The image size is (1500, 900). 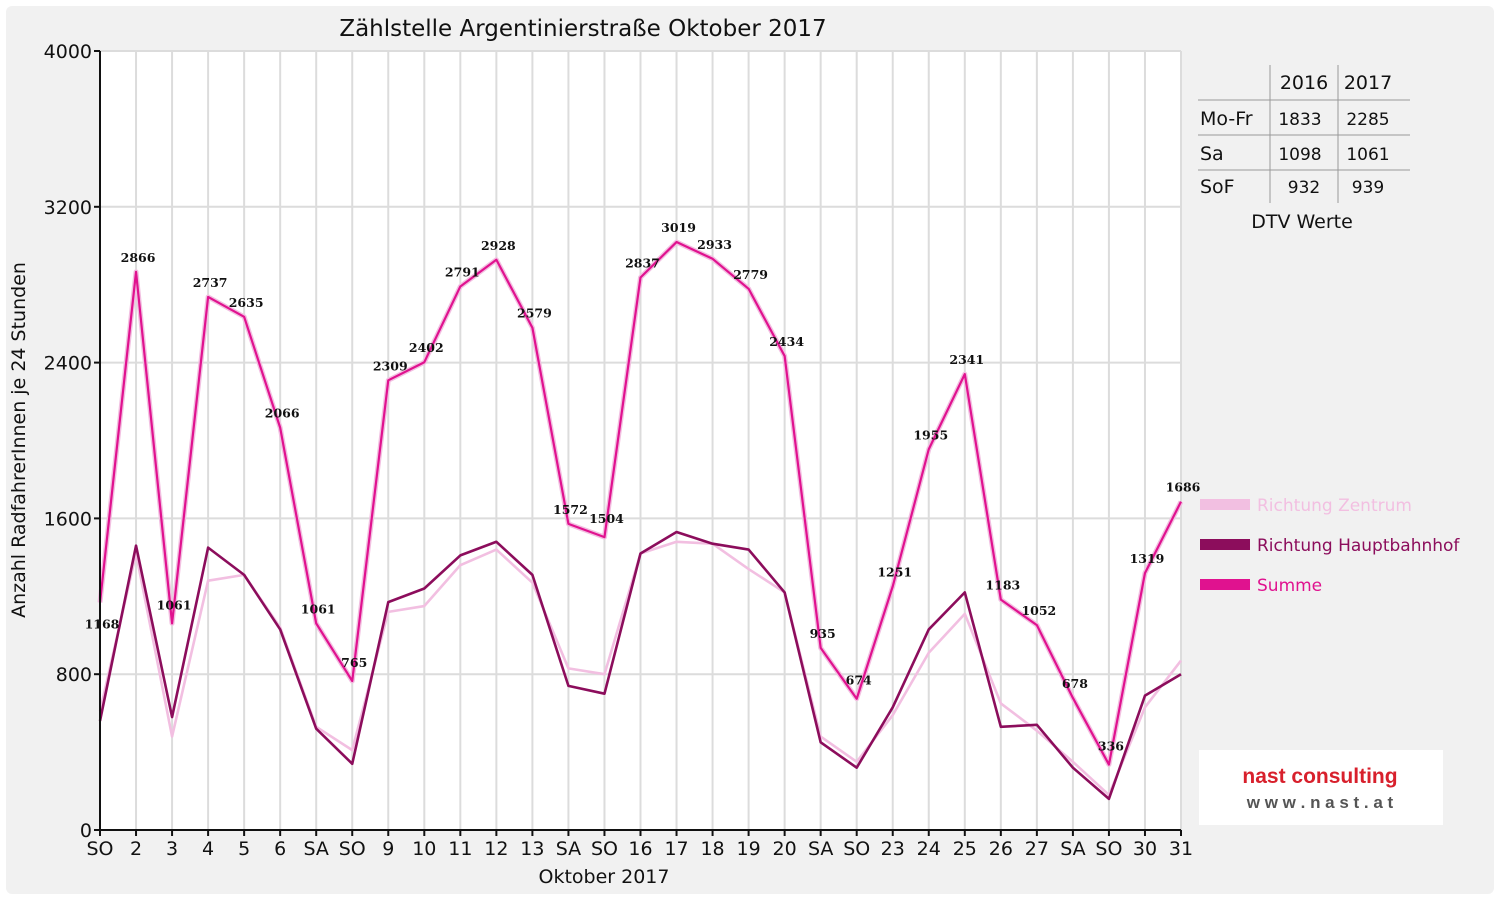 I want to click on dtv-header-2016: 2016, so click(x=1304, y=83).